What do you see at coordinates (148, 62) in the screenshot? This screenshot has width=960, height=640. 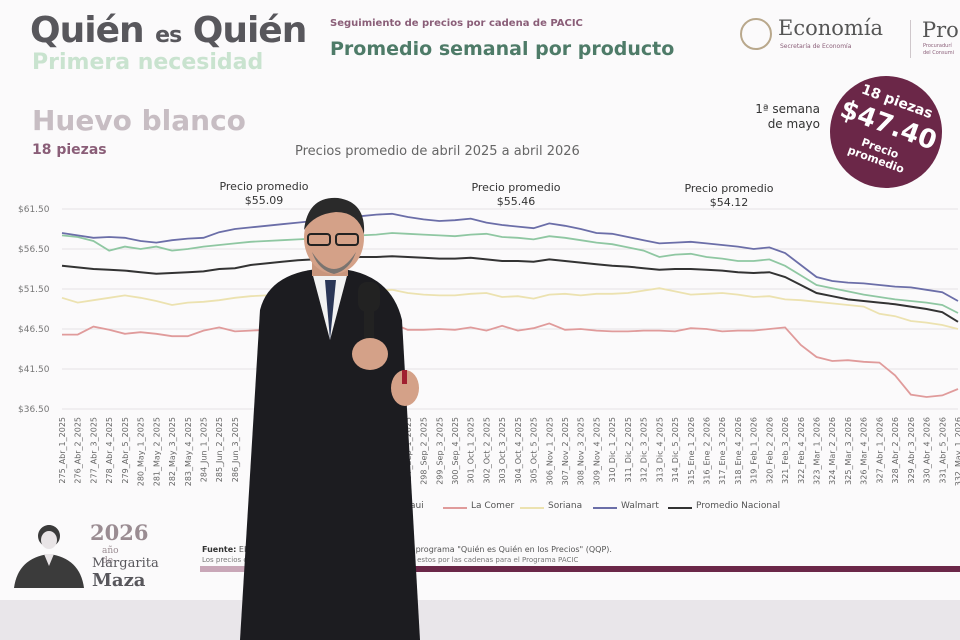 I see `brand-subtitle: Primera necesidad` at bounding box center [148, 62].